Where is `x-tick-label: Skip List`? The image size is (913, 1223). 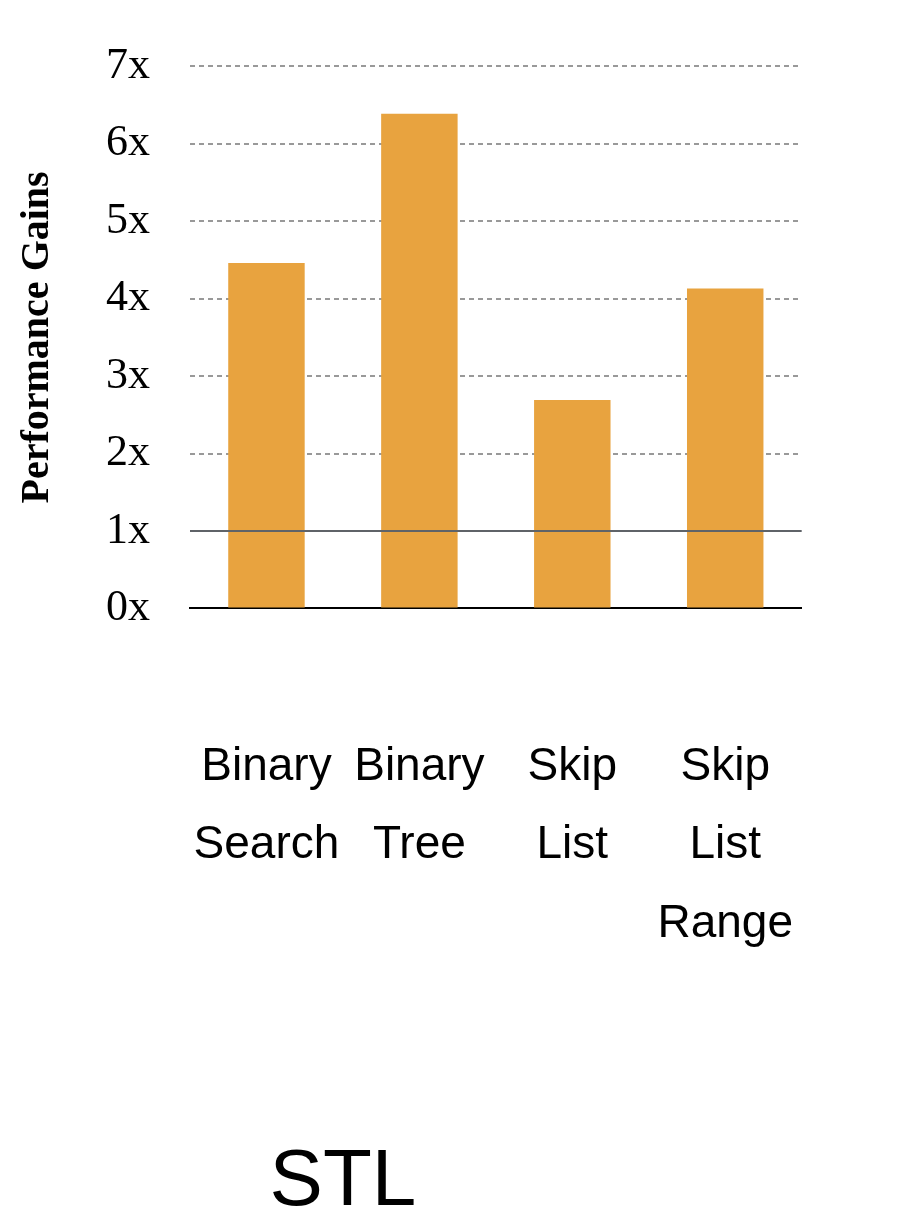 x-tick-label: Skip List is located at coordinates (572, 803).